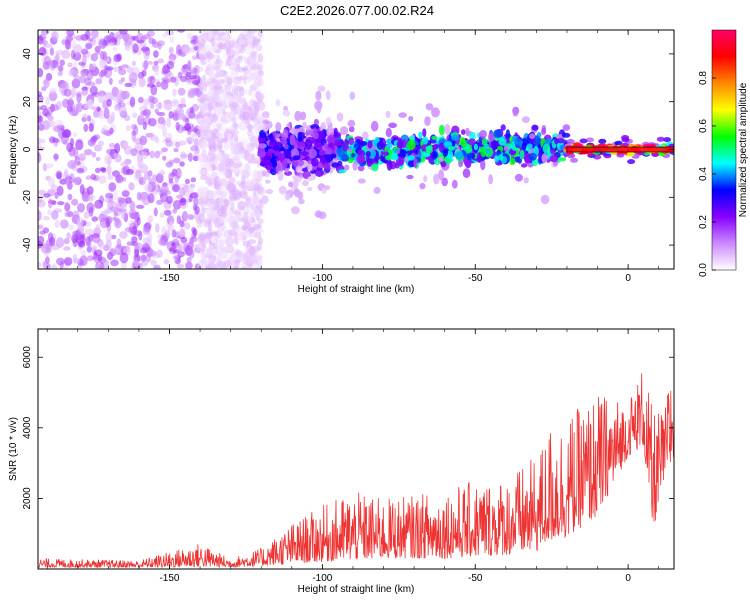  I want to click on x-tick-label: -150, so click(169, 278).